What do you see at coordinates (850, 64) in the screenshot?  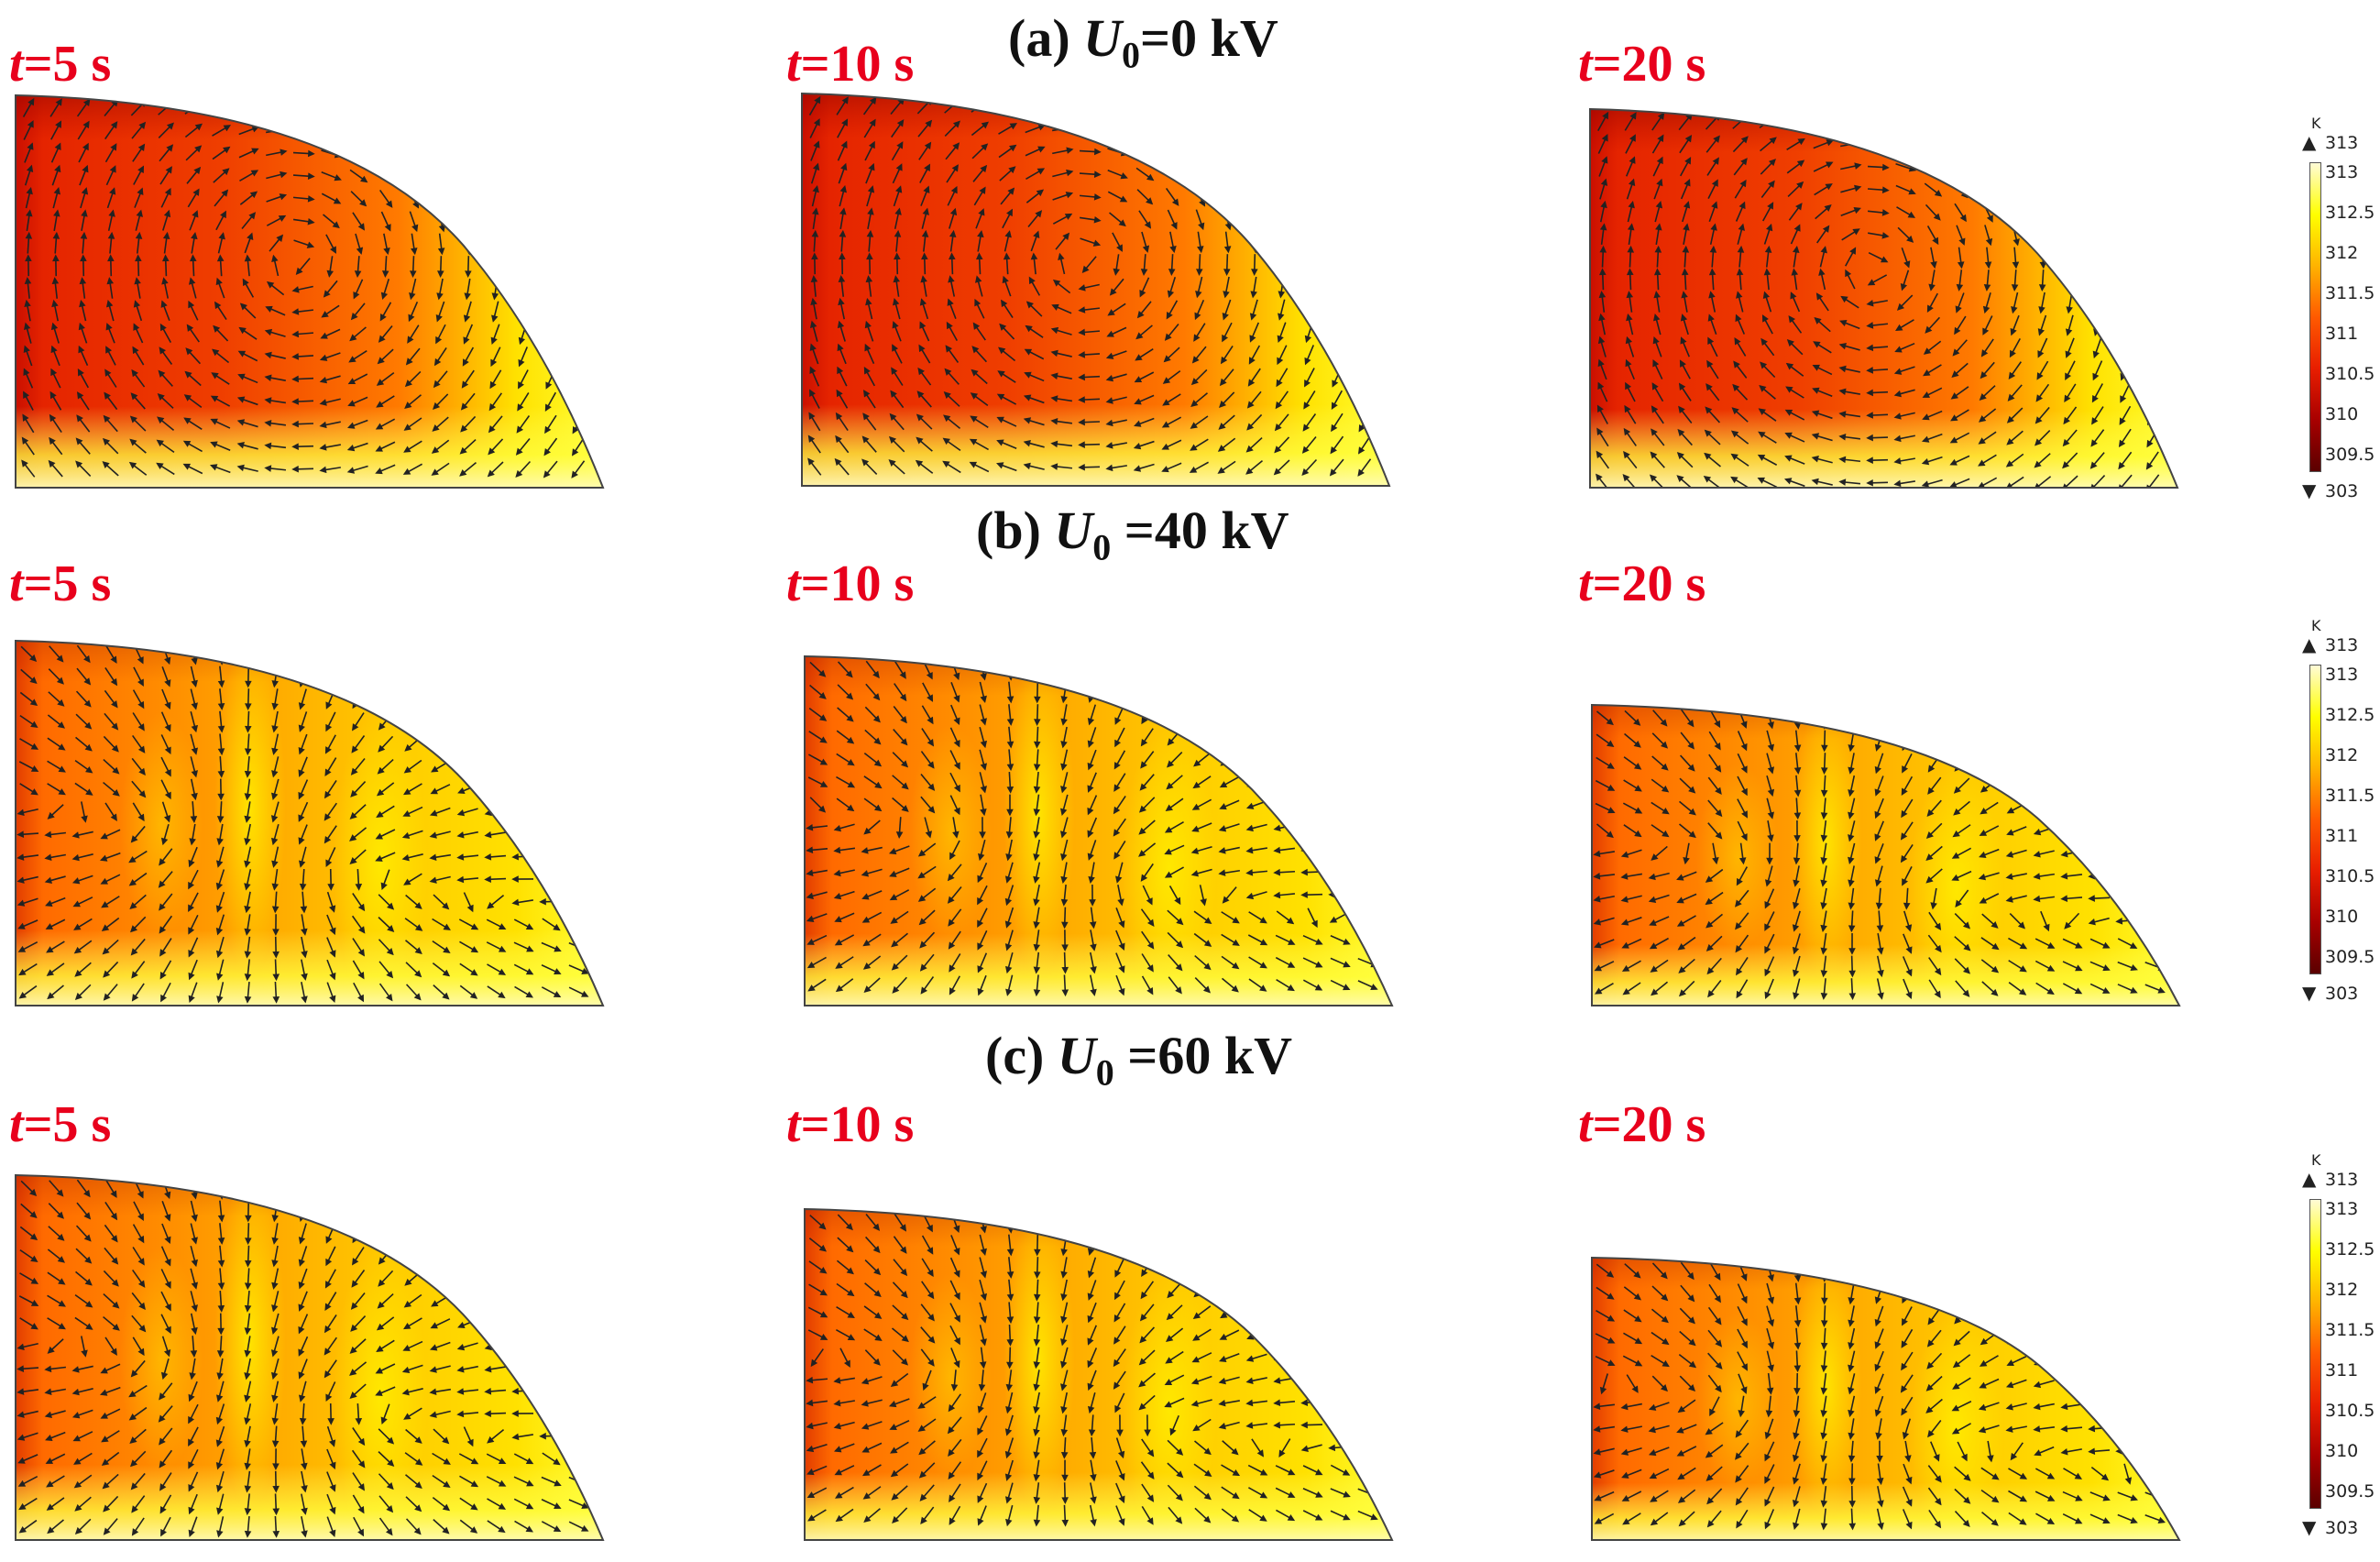 I see `time-label-a2: t=10 s` at bounding box center [850, 64].